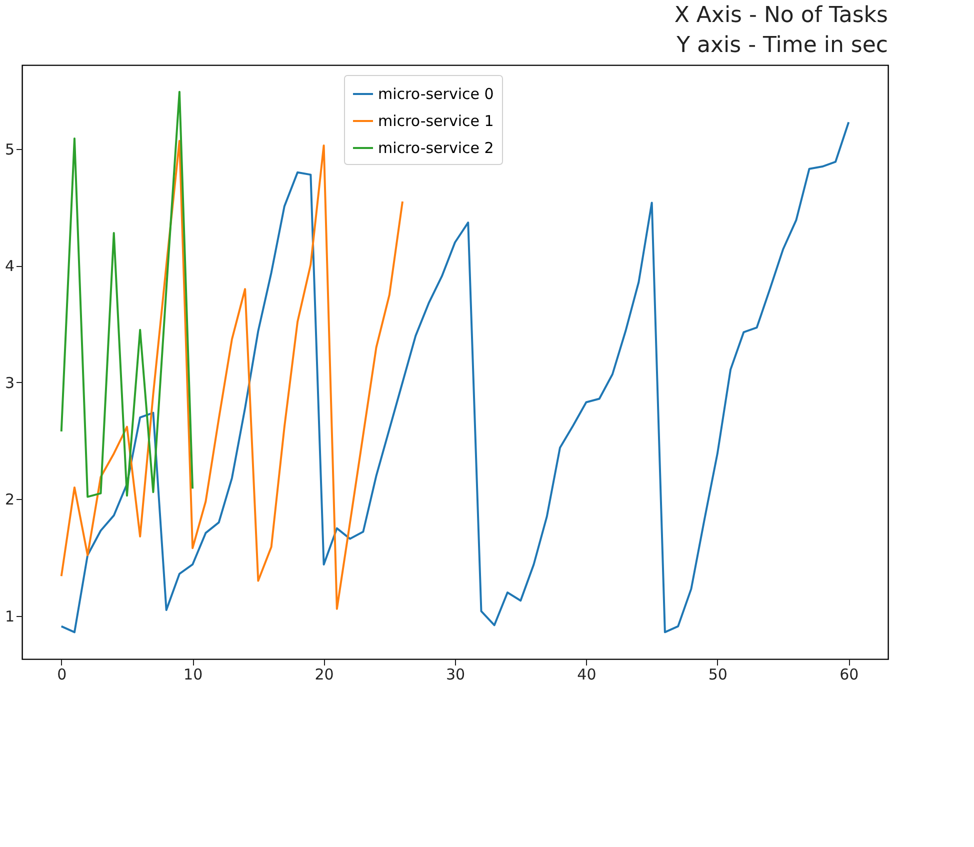  What do you see at coordinates (9, 383) in the screenshot?
I see `y-tick-label: 3` at bounding box center [9, 383].